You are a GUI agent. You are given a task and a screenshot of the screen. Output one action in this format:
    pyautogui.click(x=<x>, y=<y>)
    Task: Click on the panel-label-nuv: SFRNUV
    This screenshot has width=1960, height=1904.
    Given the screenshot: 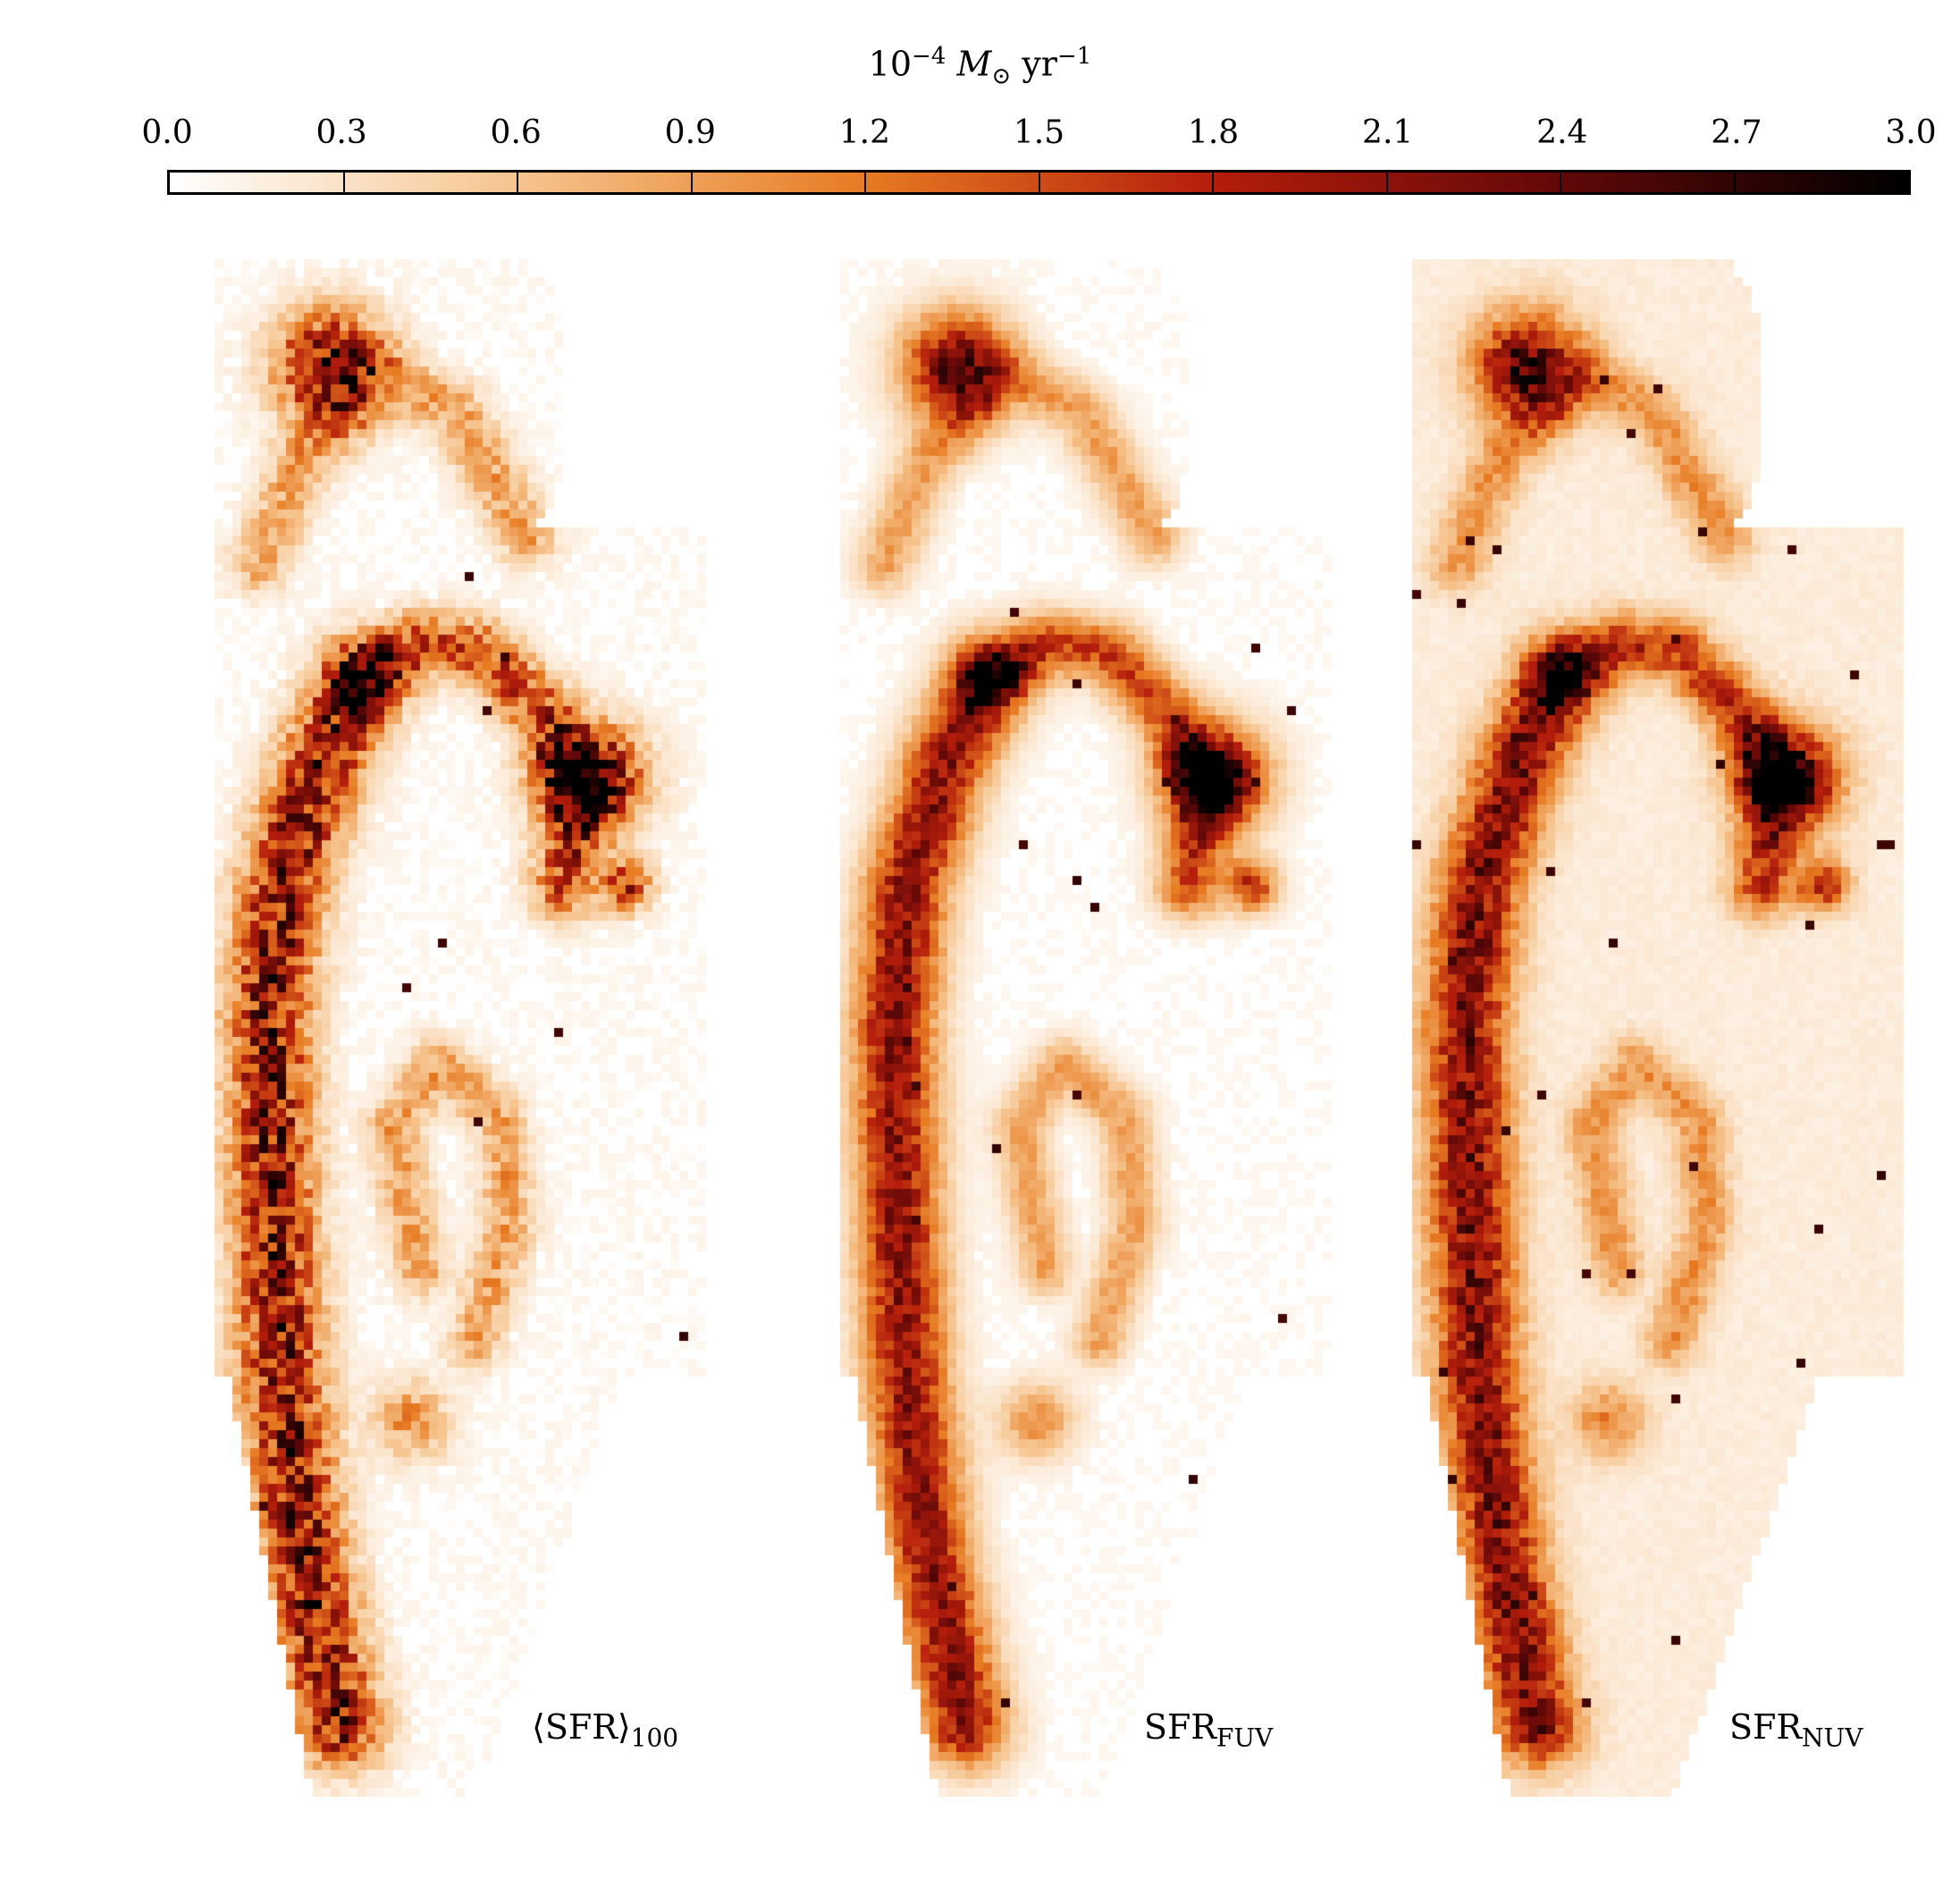 What is the action you would take?
    pyautogui.click(x=1796, y=1730)
    